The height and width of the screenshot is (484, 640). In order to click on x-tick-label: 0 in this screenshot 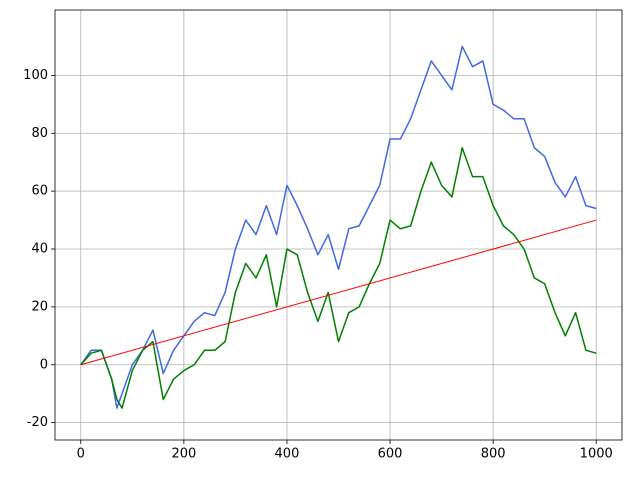, I will do `click(81, 454)`.